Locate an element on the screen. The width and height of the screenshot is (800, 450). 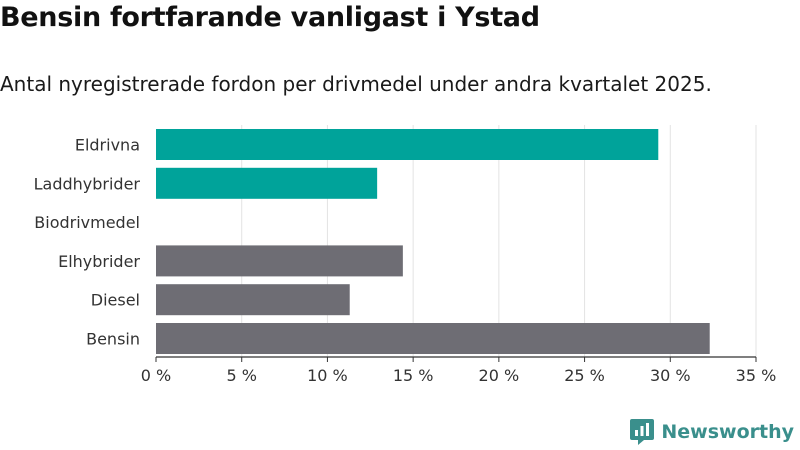
x-tick-label: 5 % is located at coordinates (241, 375).